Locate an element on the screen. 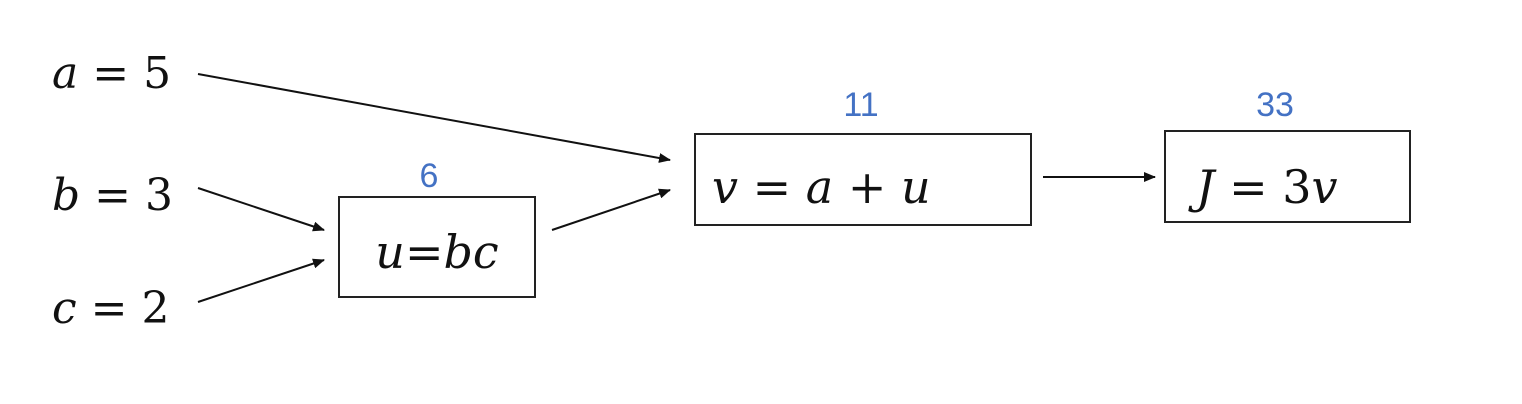 This screenshot has height=404, width=1522. node-u-label: u=bc is located at coordinates (436, 252).